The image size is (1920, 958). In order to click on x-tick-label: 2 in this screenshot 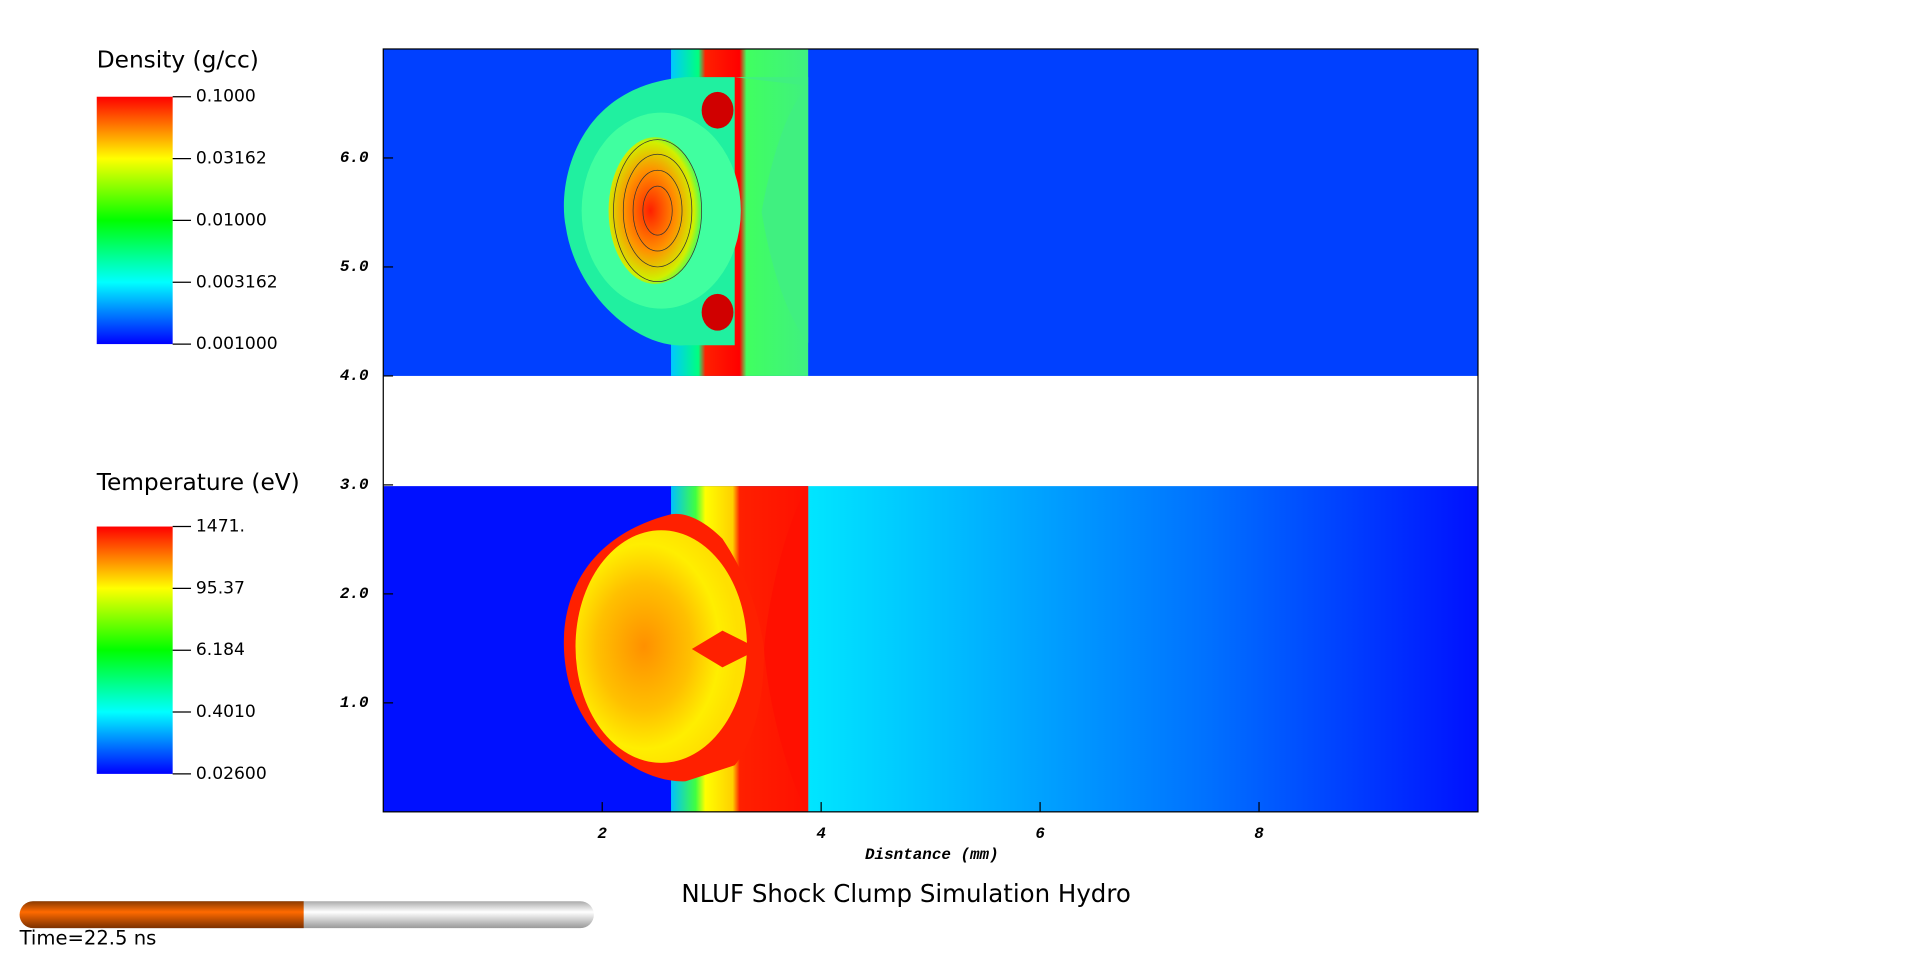, I will do `click(602, 834)`.